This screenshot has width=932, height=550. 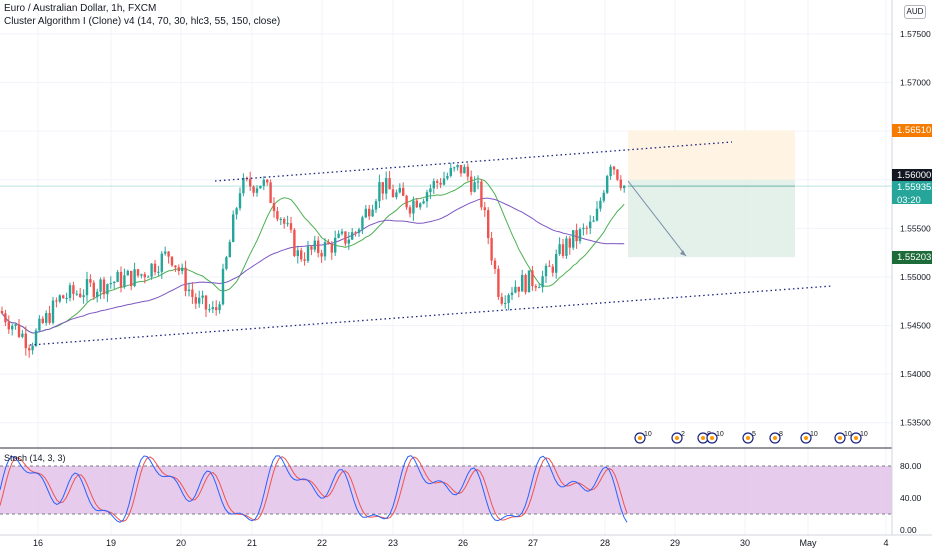 What do you see at coordinates (912, 193) in the screenshot?
I see `last-price-label: 1.55935 03:20` at bounding box center [912, 193].